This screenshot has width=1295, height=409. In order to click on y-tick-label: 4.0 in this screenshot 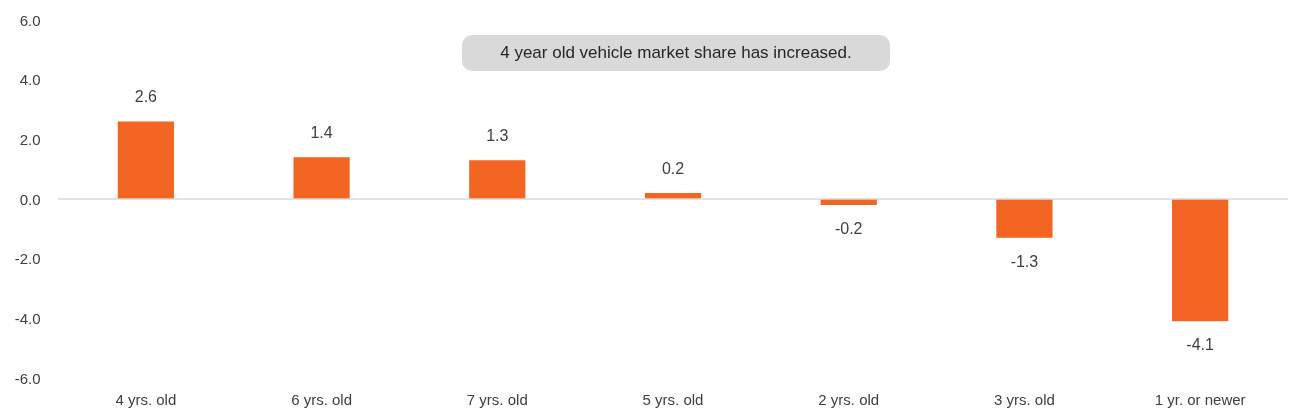, I will do `click(30, 80)`.